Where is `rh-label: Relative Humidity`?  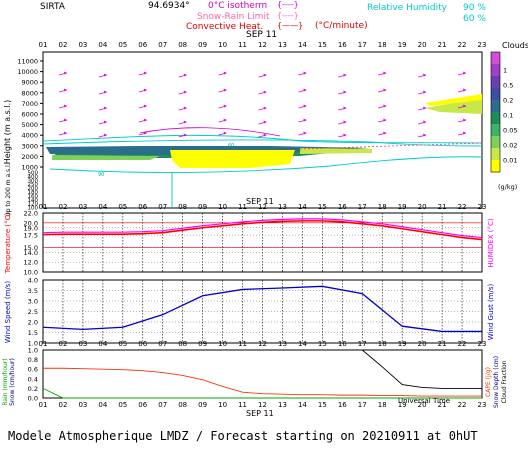 rh-label: Relative Humidity is located at coordinates (407, 8).